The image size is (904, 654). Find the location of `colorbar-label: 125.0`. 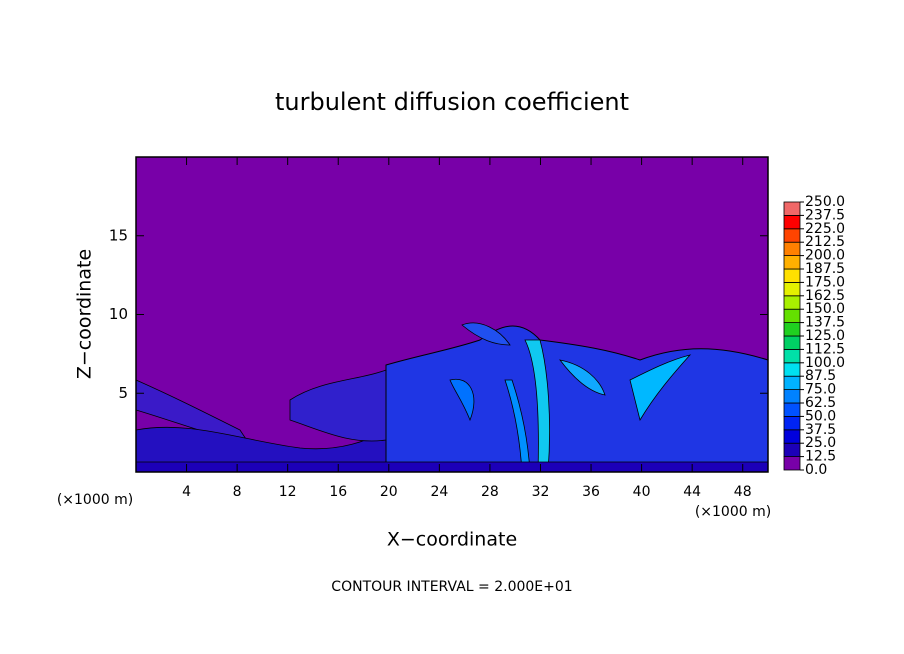

colorbar-label: 125.0 is located at coordinates (825, 336).